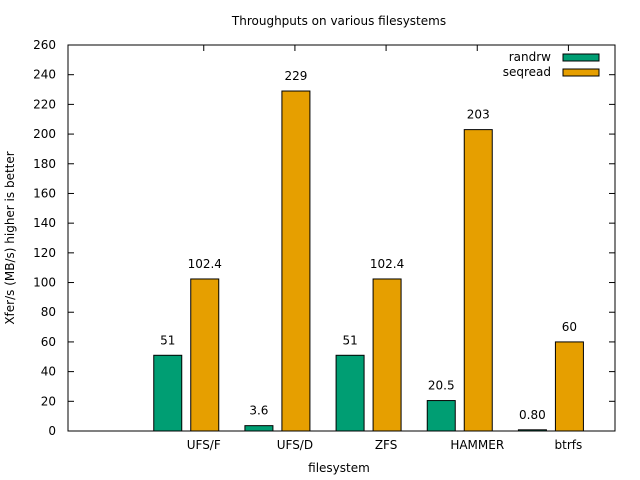 The width and height of the screenshot is (640, 480). I want to click on legend-swatch-seqread, so click(581, 72).